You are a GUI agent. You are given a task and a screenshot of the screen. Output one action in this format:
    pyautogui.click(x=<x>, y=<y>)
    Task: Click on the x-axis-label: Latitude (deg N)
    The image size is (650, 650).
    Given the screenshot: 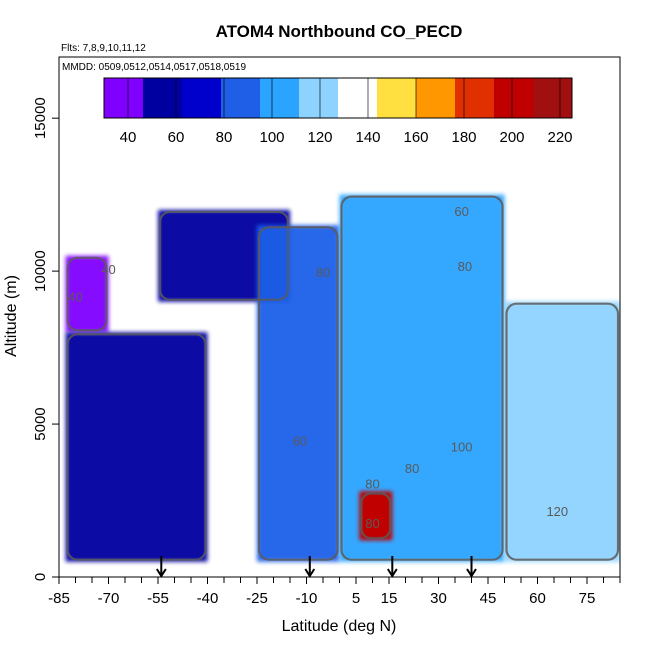 What is the action you would take?
    pyautogui.click(x=339, y=626)
    